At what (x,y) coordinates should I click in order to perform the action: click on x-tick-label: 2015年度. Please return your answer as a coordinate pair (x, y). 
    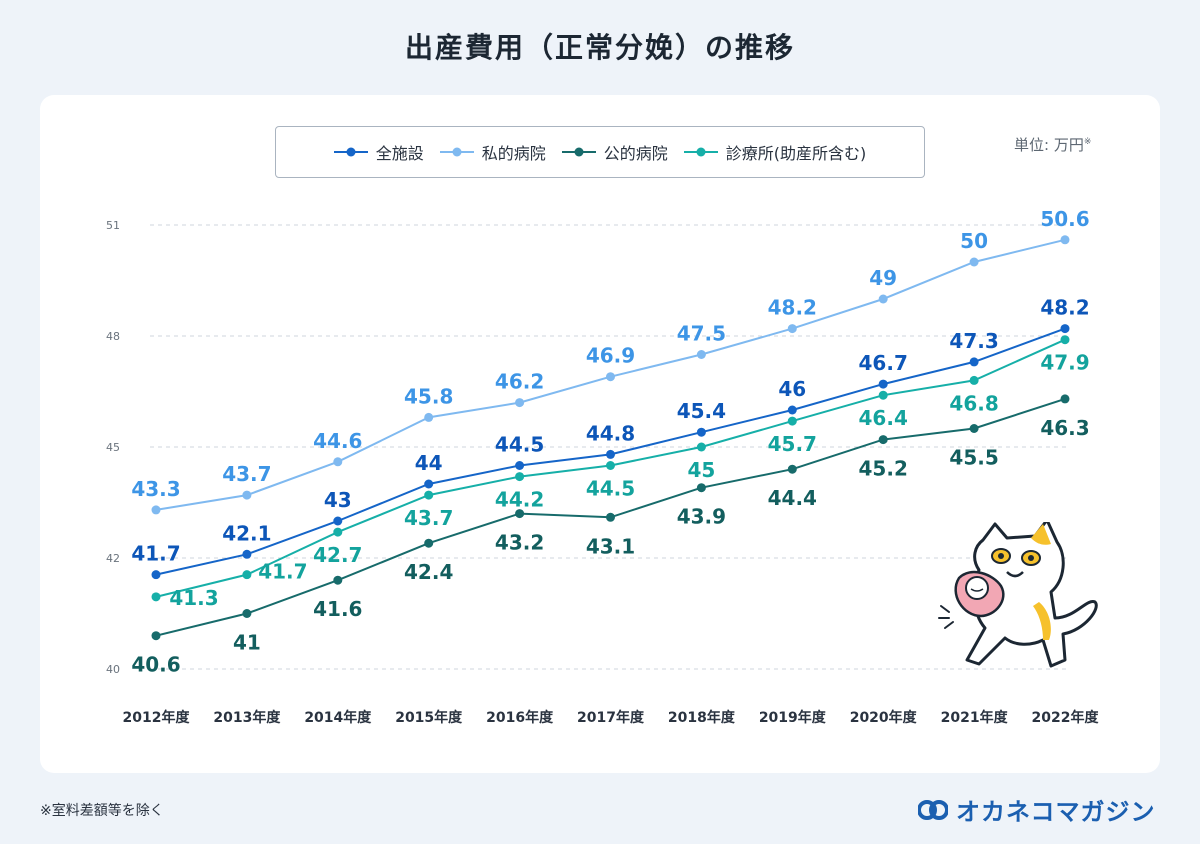
    Looking at the image, I should click on (429, 717).